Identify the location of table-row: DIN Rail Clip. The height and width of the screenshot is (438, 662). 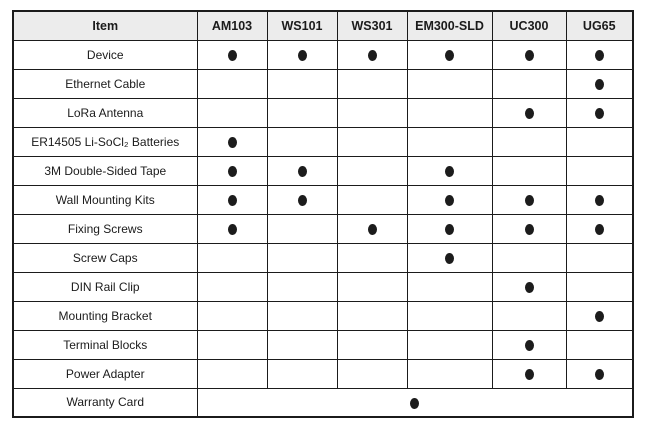
(323, 286).